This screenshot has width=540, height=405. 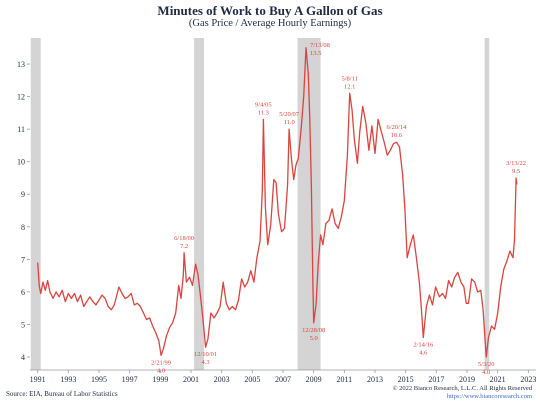 What do you see at coordinates (23, 259) in the screenshot?
I see `y-tick-label: 7` at bounding box center [23, 259].